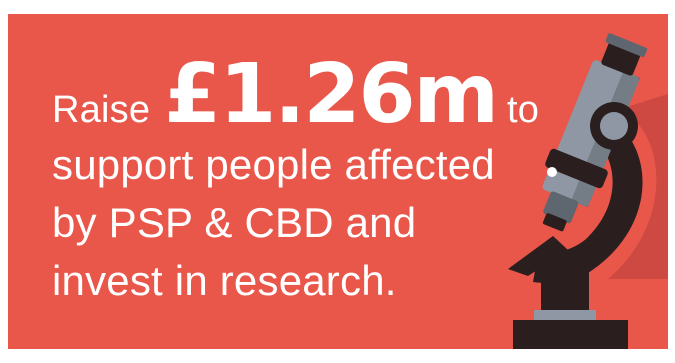 The height and width of the screenshot is (363, 675). Describe the element at coordinates (273, 164) in the screenshot. I see `headline-line-2: support people affected` at that location.